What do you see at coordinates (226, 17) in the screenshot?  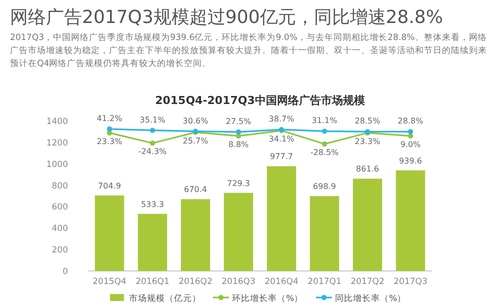 I see `chart-title: 网络广告2017Q3规模超过900亿元，同比增速28.8%` at bounding box center [226, 17].